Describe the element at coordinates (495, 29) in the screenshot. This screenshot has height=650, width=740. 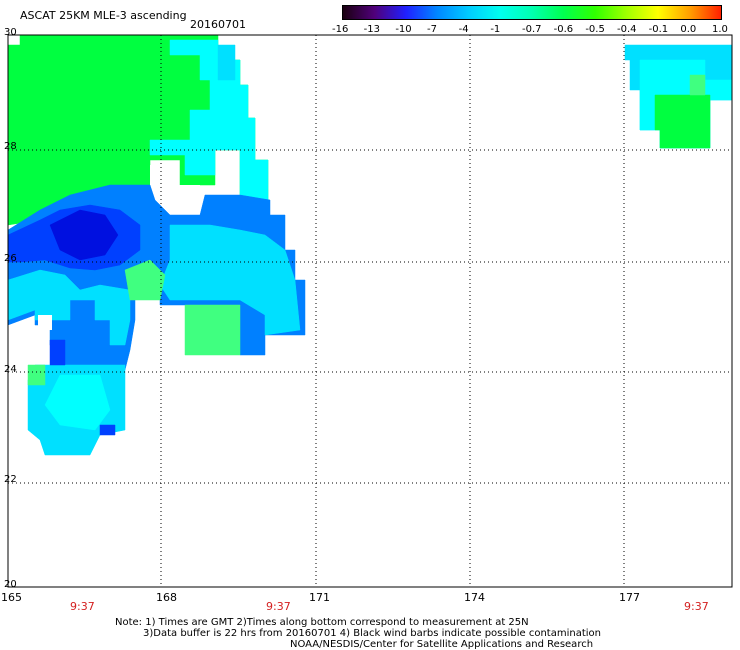
I see `colorbar-tick-label: -1` at that location.